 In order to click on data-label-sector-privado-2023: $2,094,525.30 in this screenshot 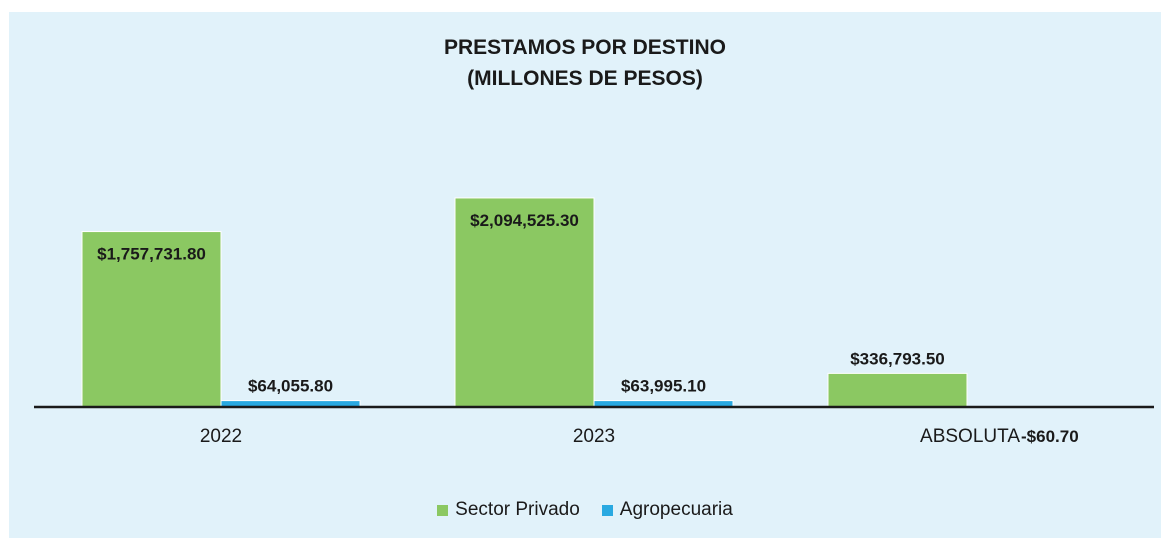, I will do `click(524, 220)`.